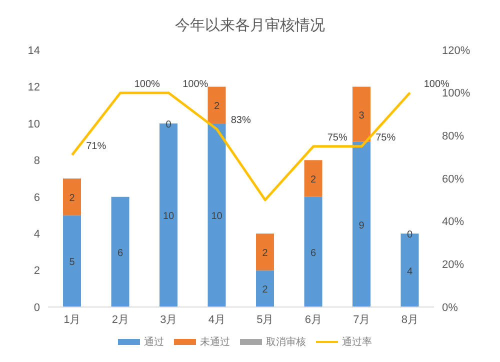  Describe the element at coordinates (37, 161) in the screenshot. I see `y-tick-label: 8` at that location.